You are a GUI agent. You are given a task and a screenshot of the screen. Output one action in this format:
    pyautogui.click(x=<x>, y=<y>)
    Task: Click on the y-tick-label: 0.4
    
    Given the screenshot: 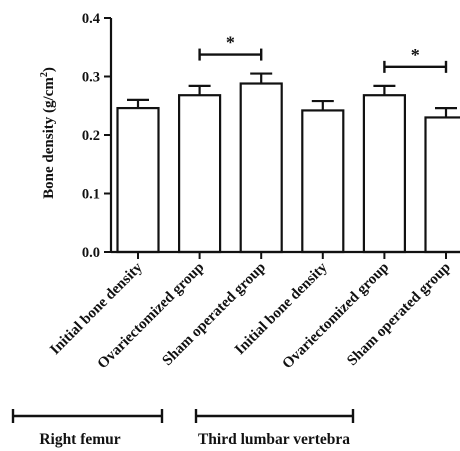 What is the action you would take?
    pyautogui.click(x=91, y=19)
    